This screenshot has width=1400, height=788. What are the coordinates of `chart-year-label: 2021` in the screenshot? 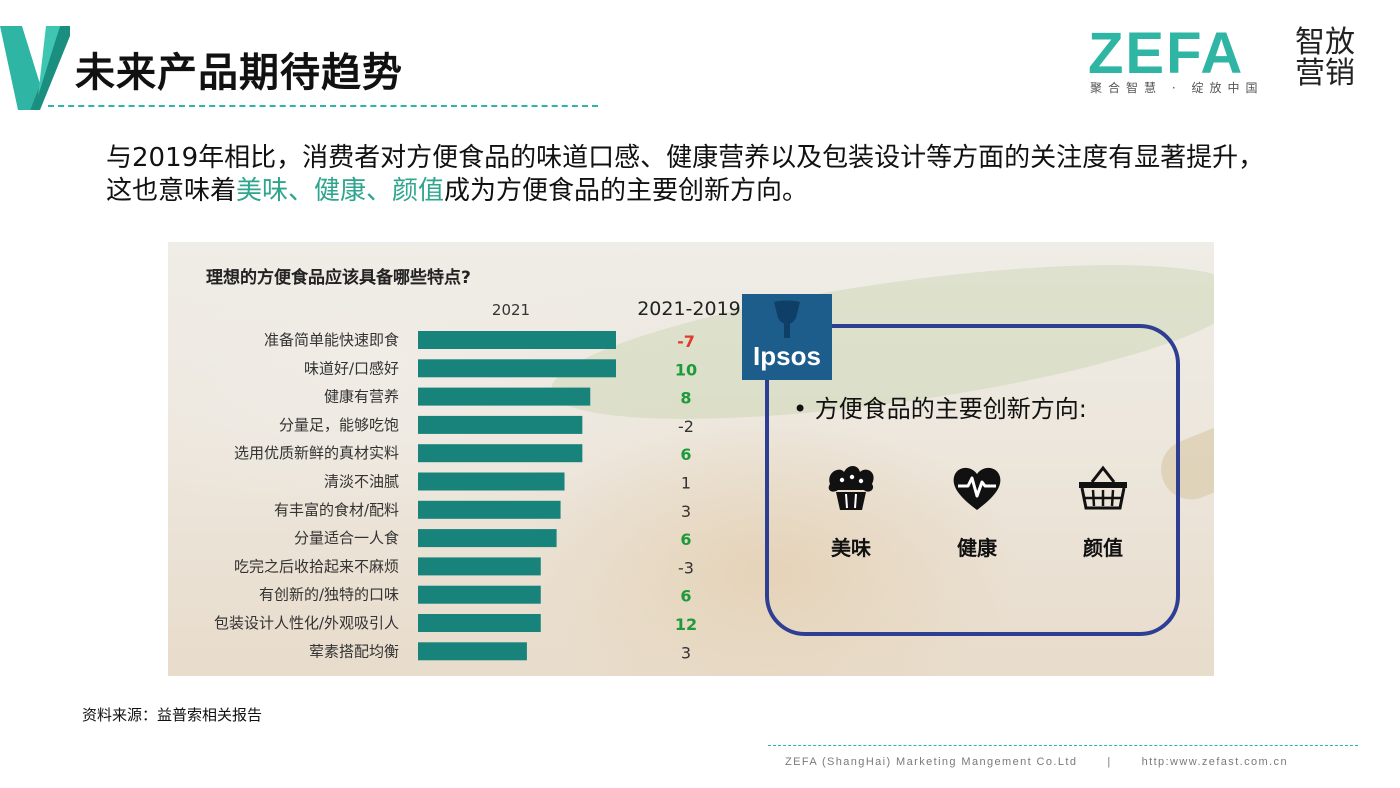 It's located at (511, 310).